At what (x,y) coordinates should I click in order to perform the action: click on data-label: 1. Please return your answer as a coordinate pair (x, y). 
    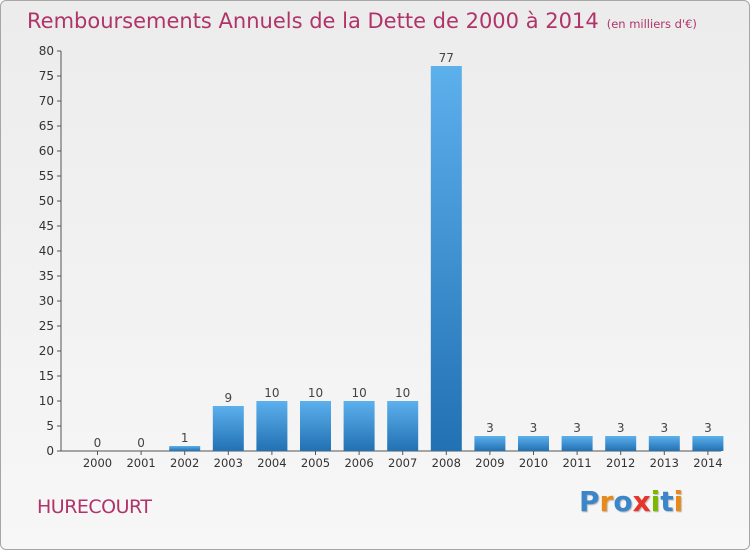
    Looking at the image, I should click on (185, 438).